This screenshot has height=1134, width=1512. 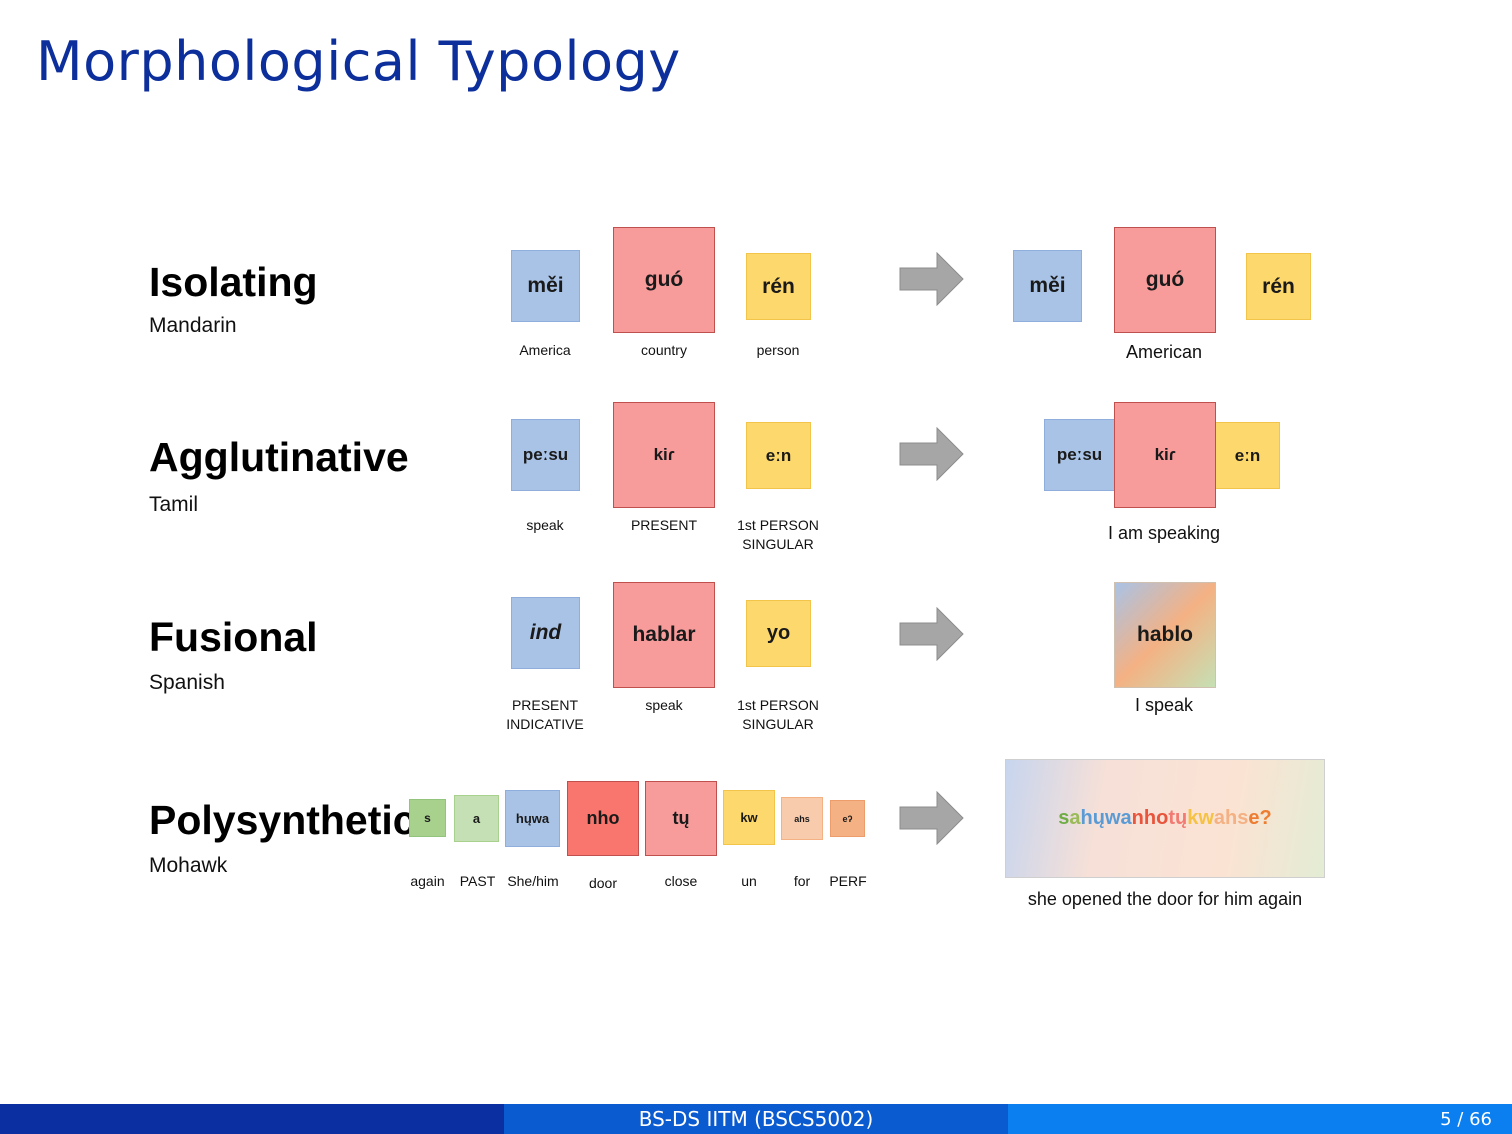 What do you see at coordinates (358, 61) in the screenshot?
I see `slide-title: Morphological Typology` at bounding box center [358, 61].